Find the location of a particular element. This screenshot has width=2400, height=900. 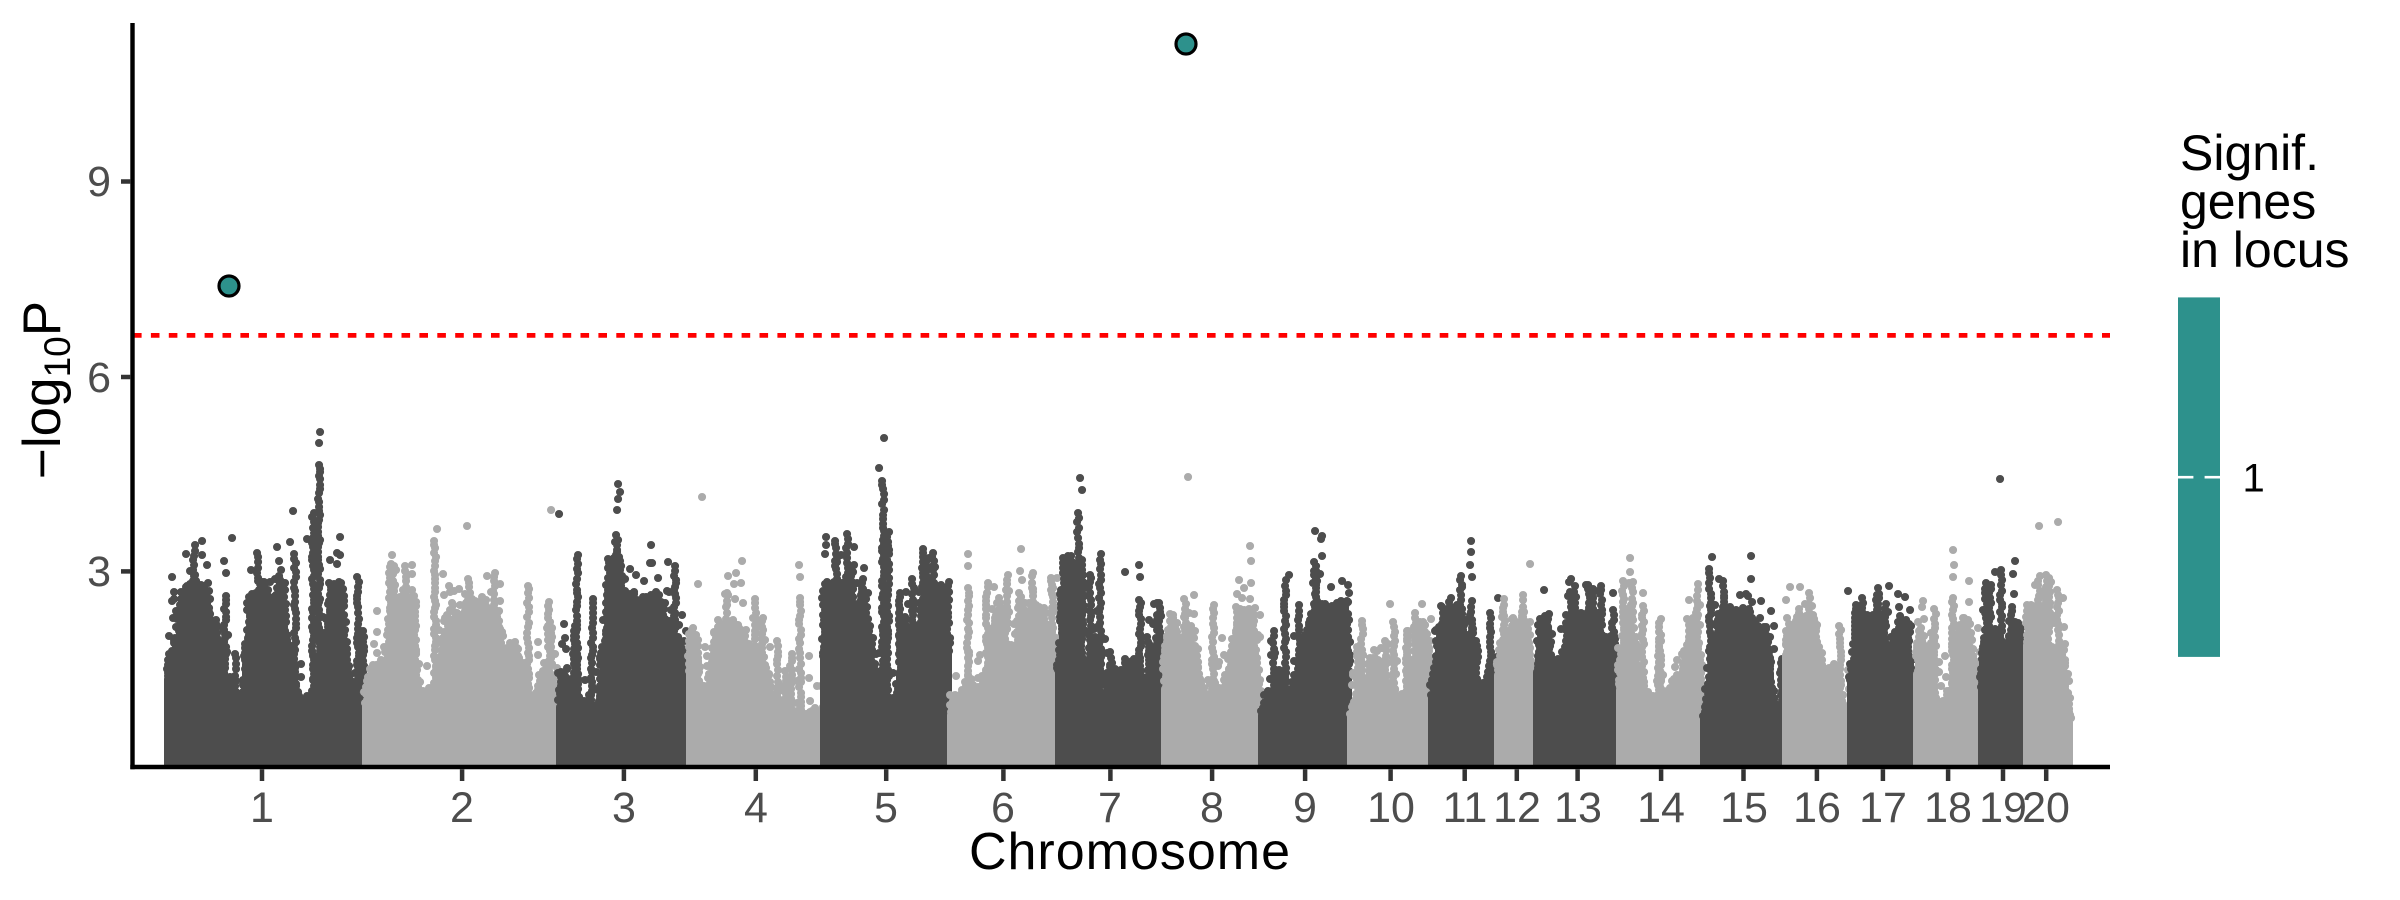

svg-text: 12 is located at coordinates (1517, 808).